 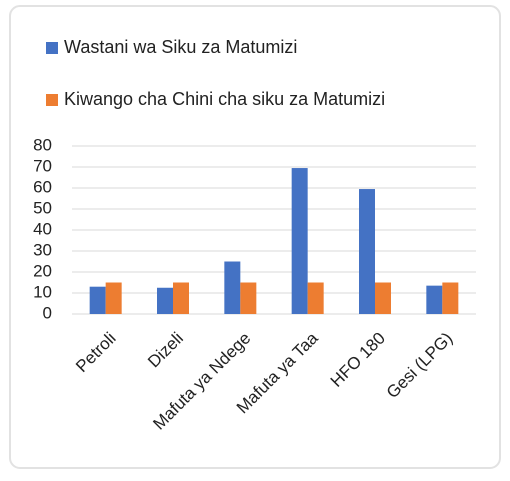 What do you see at coordinates (47, 312) in the screenshot?
I see `y-tick-label: 0` at bounding box center [47, 312].